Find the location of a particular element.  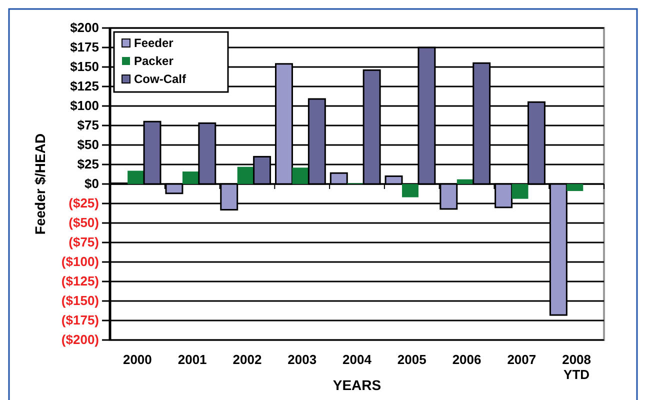

y-tick-label: ($50) is located at coordinates (83, 222).